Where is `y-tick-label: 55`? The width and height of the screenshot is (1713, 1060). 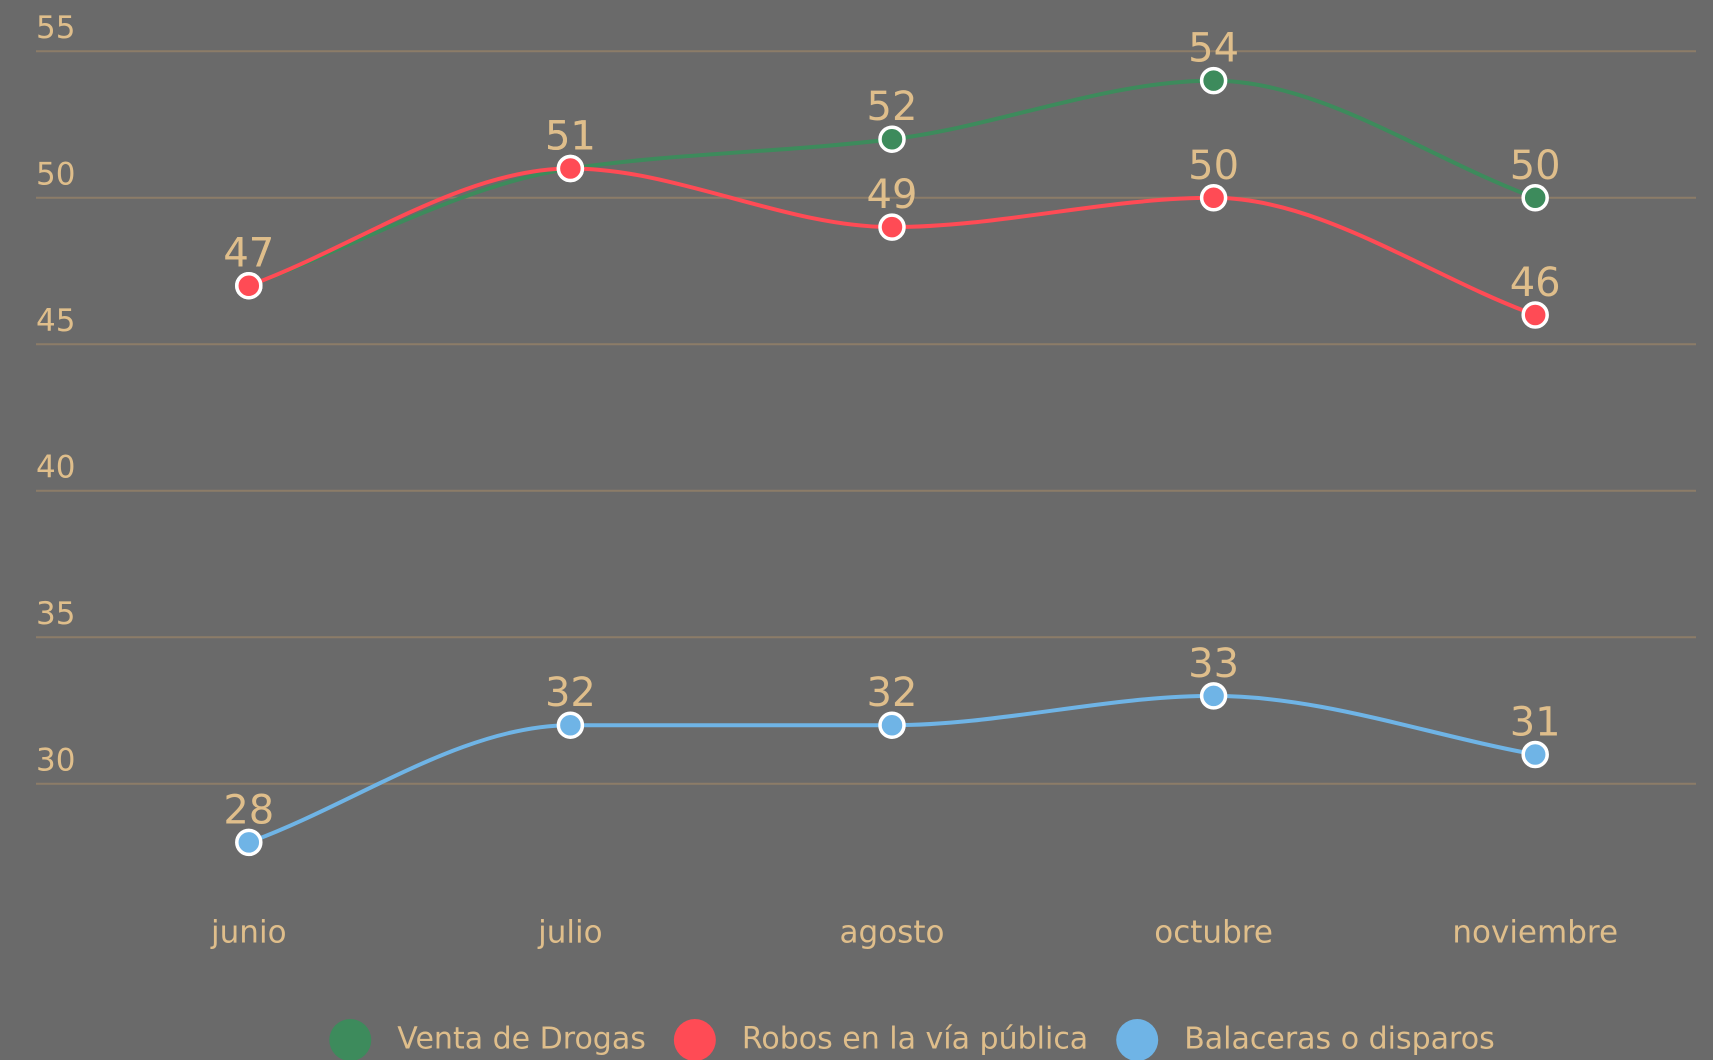 y-tick-label: 55 is located at coordinates (55, 28).